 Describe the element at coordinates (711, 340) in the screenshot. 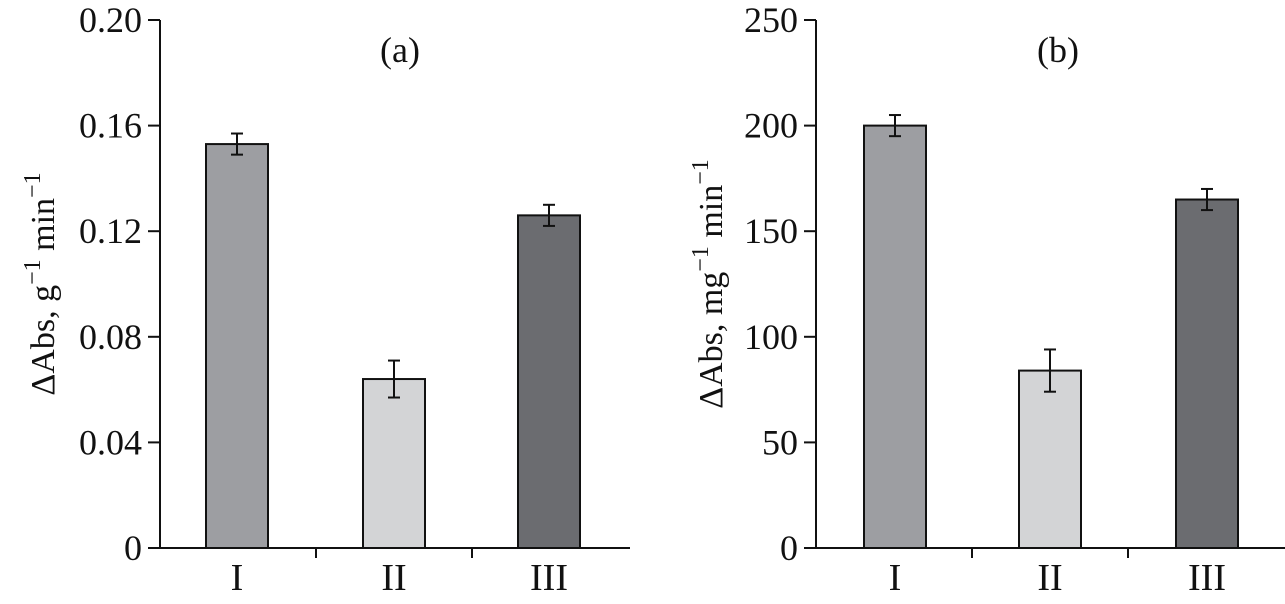

I see `panel-b-ylabel-main: ΔAbs, mg` at that location.